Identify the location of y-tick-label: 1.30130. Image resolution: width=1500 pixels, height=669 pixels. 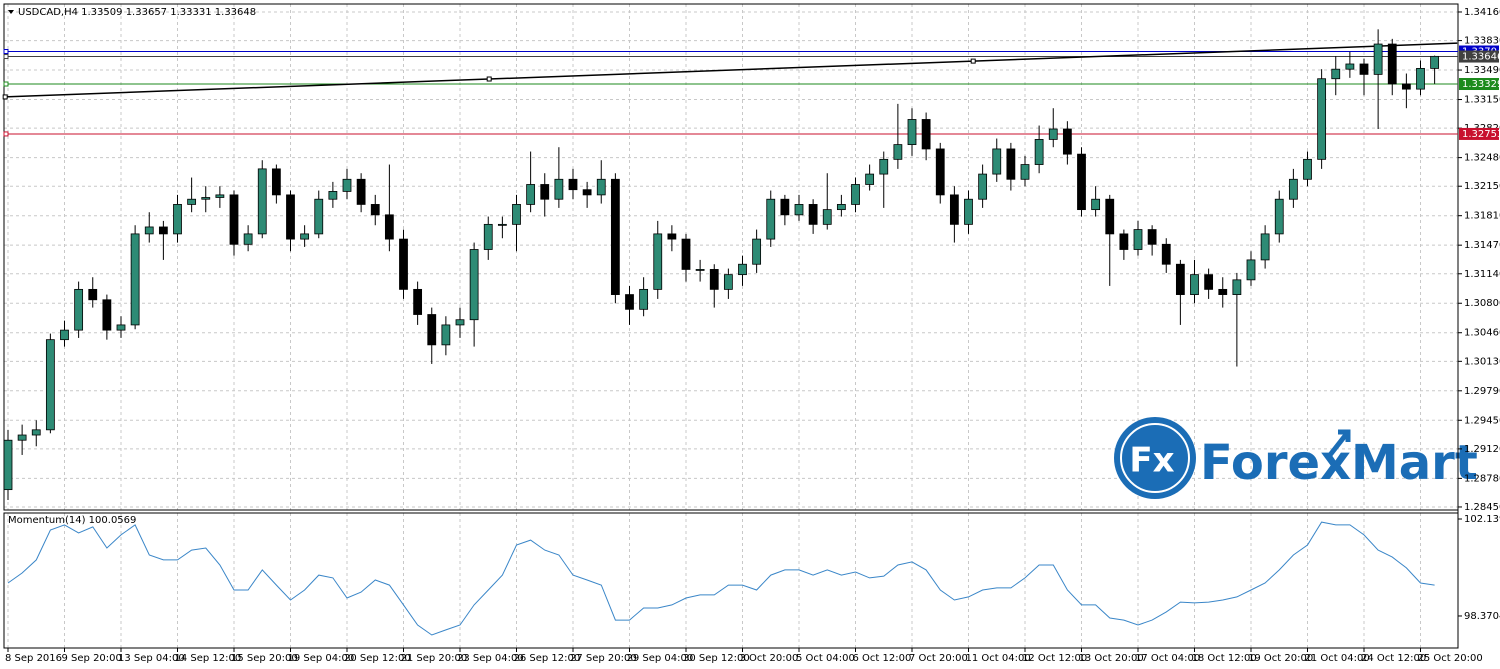
(1482, 361).